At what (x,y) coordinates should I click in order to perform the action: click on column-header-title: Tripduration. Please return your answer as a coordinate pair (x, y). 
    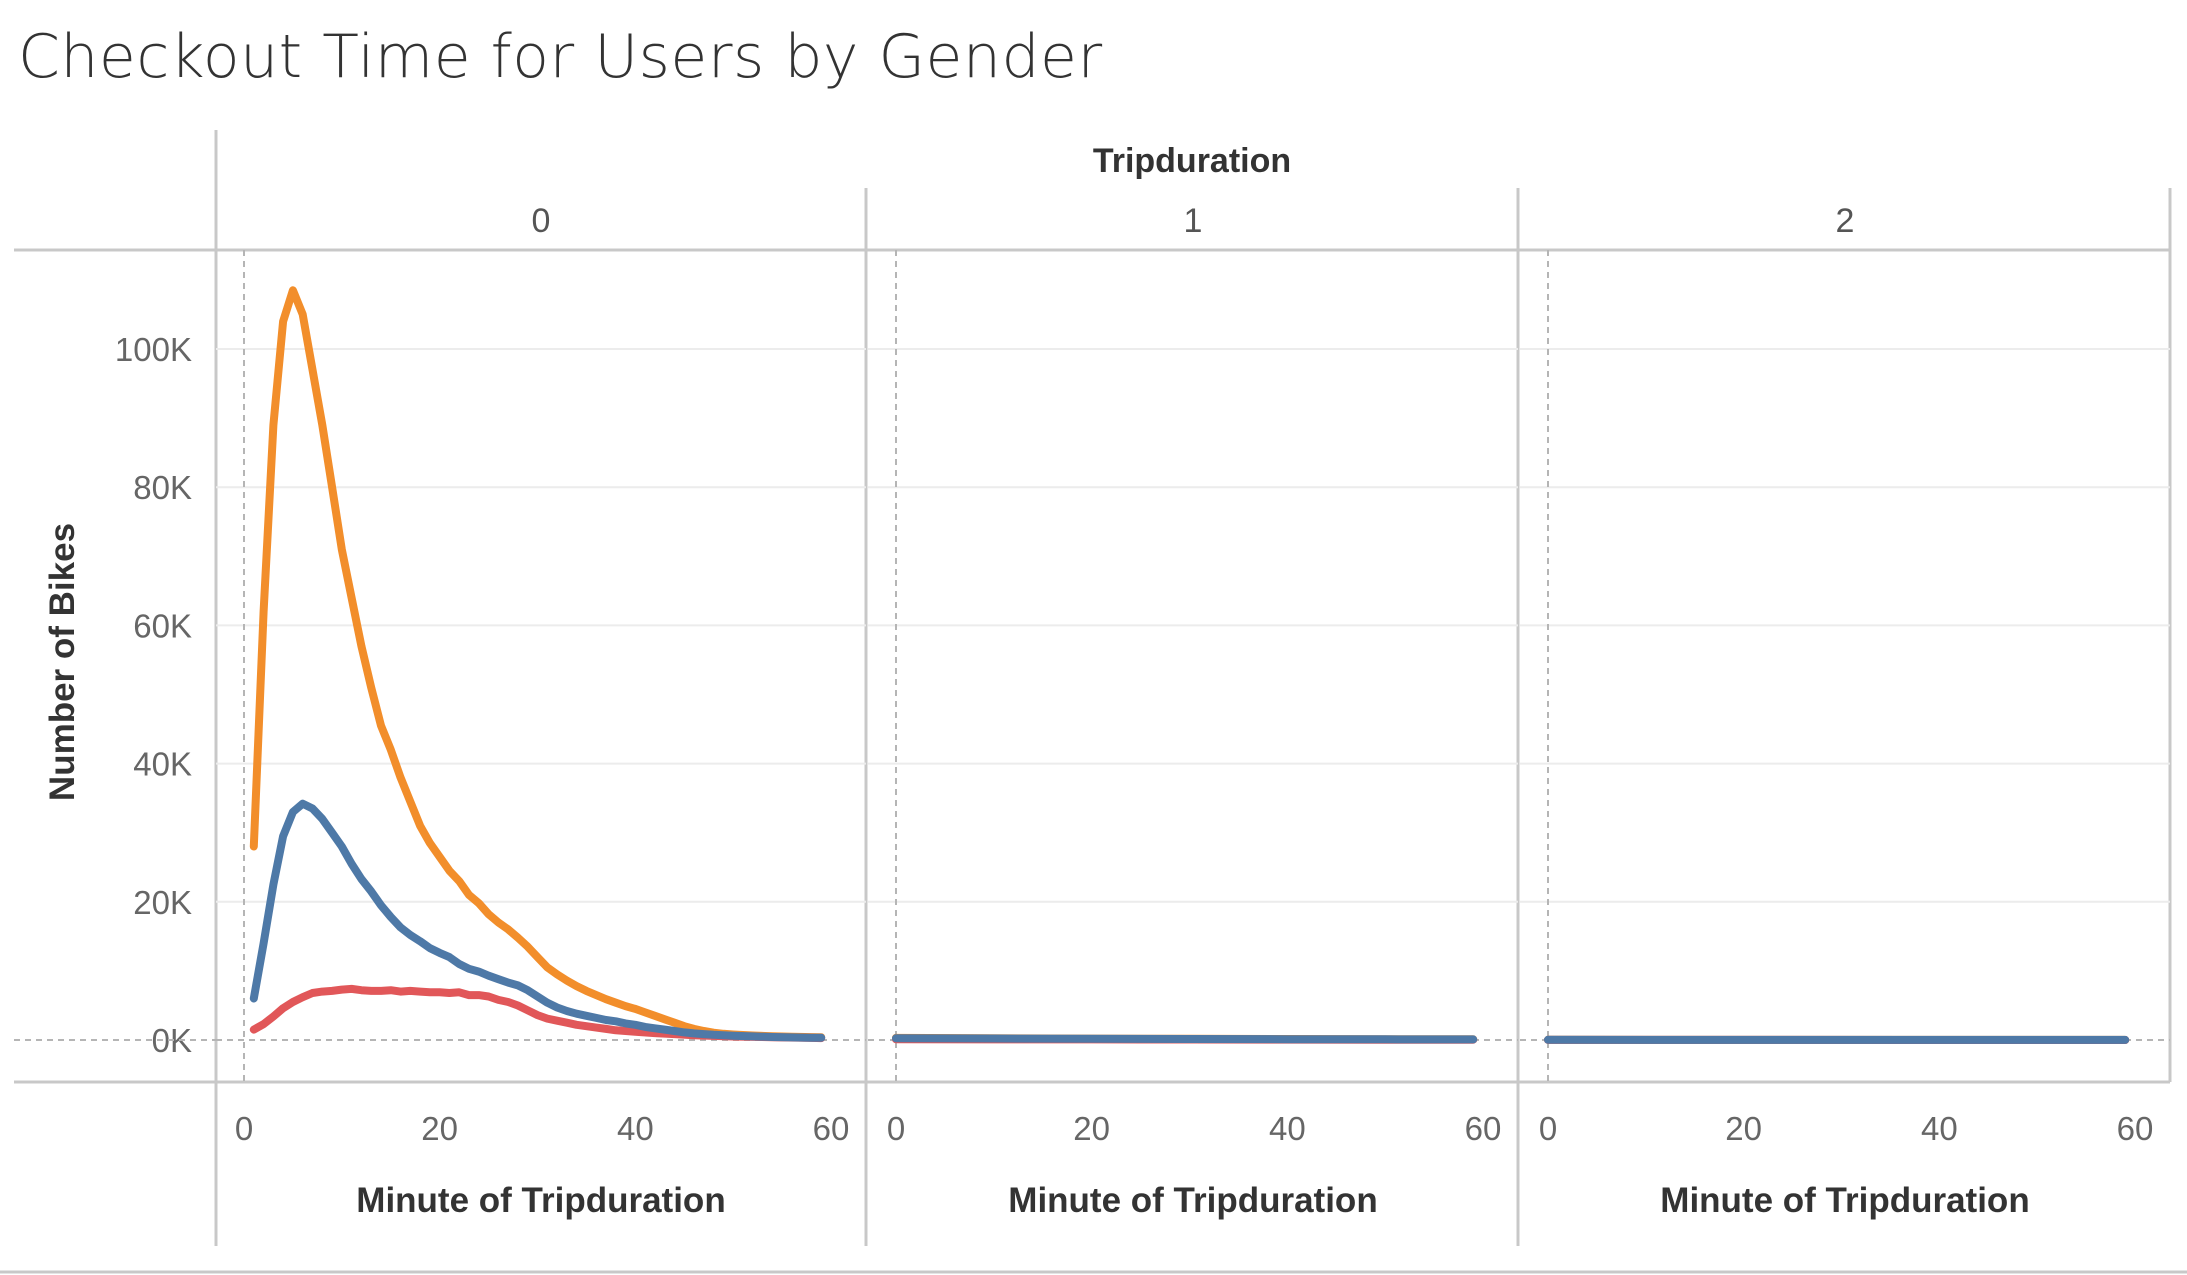
    Looking at the image, I should click on (1192, 161).